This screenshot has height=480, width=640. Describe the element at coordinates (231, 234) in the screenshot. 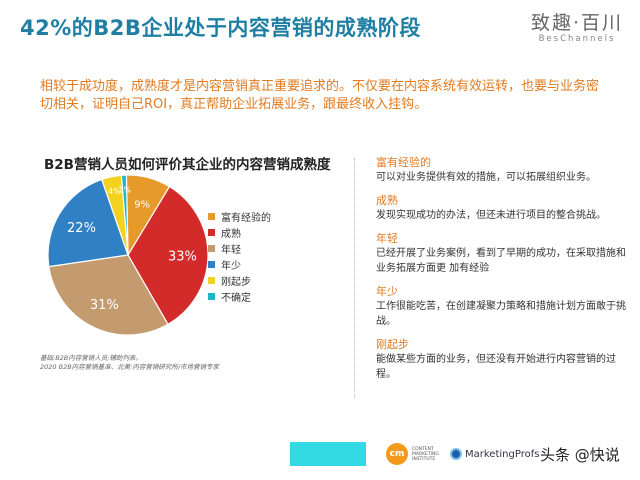

I see `legend-label: 成熟` at that location.